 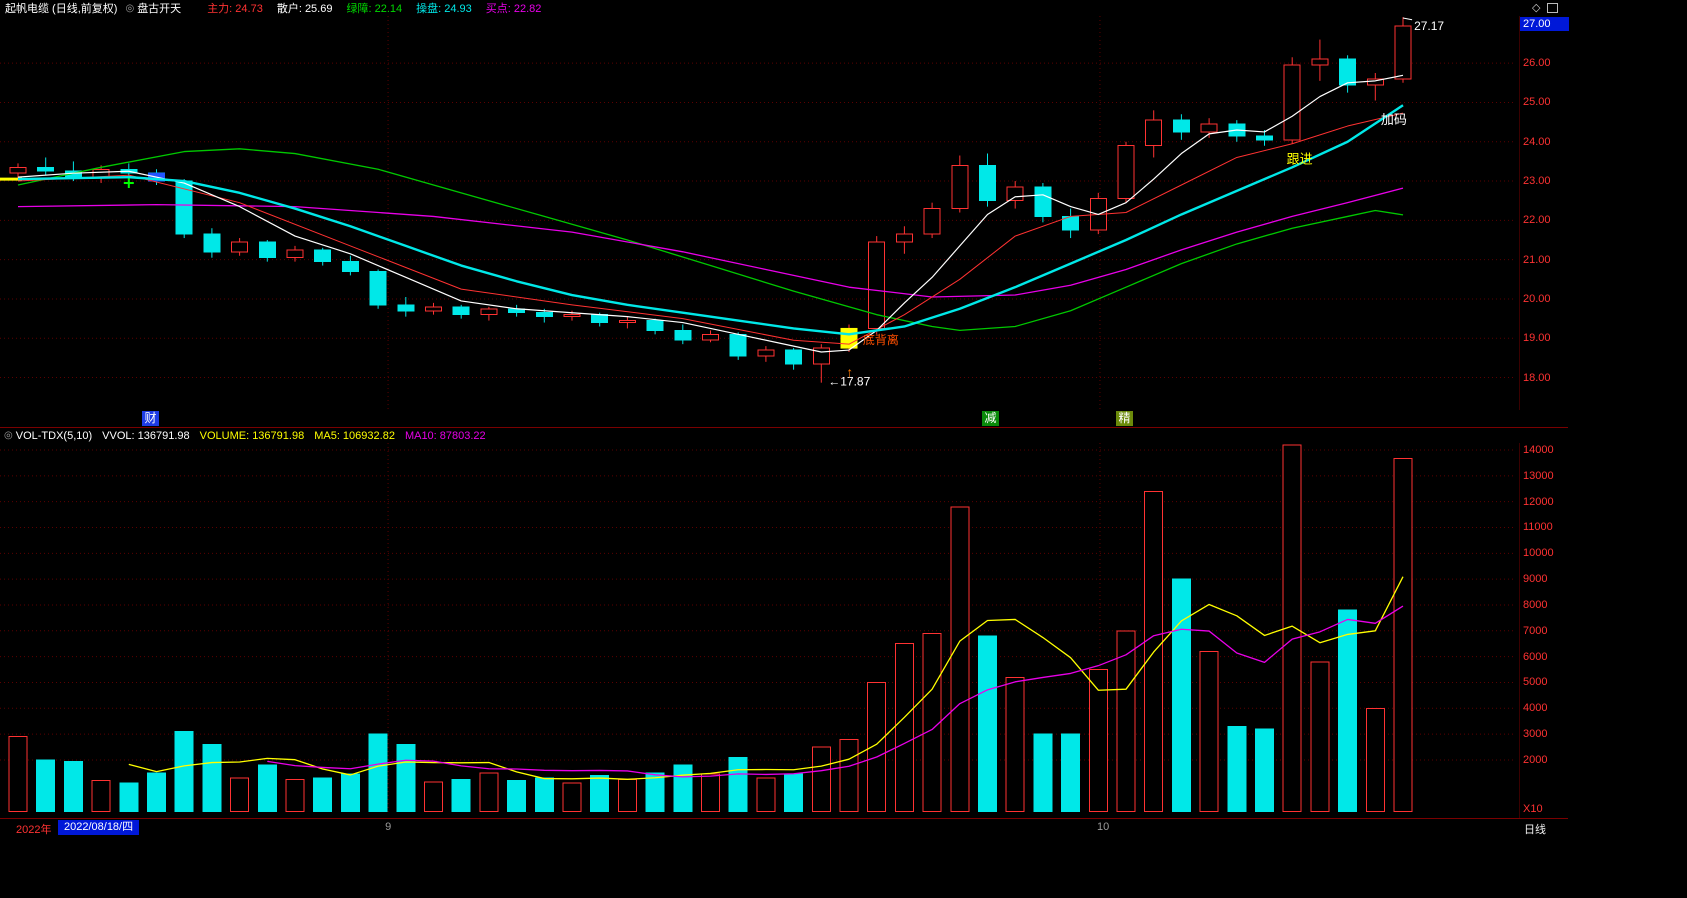 What do you see at coordinates (1545, 7) in the screenshot?
I see `window-controls: ◇` at bounding box center [1545, 7].